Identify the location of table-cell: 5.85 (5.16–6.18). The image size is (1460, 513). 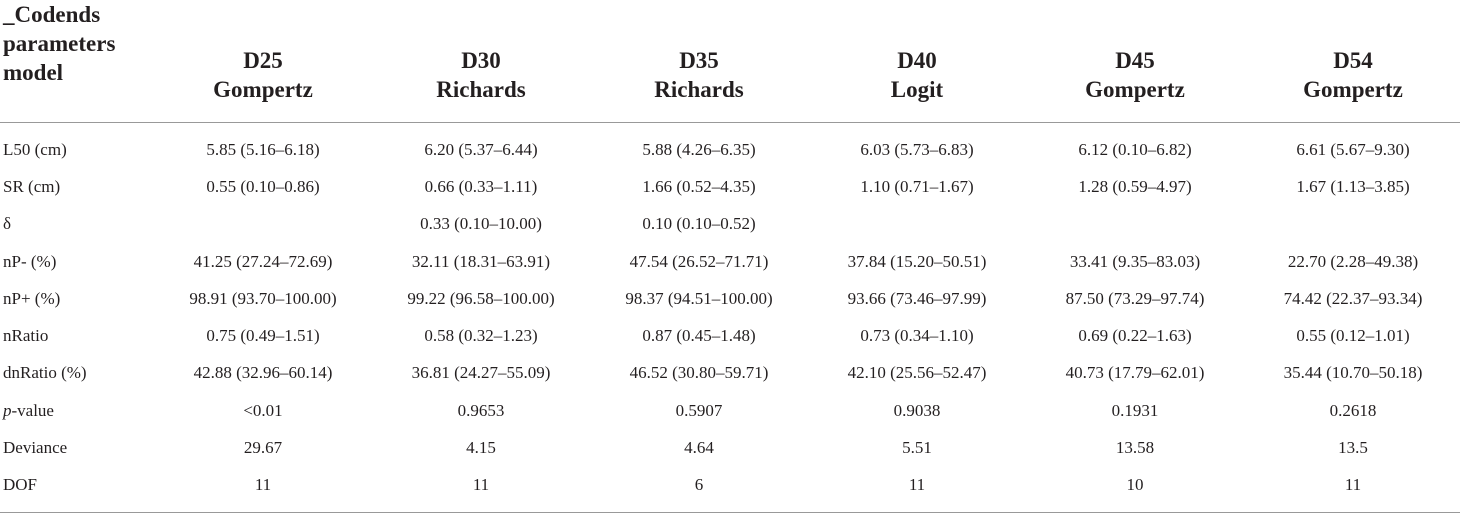
(263, 149).